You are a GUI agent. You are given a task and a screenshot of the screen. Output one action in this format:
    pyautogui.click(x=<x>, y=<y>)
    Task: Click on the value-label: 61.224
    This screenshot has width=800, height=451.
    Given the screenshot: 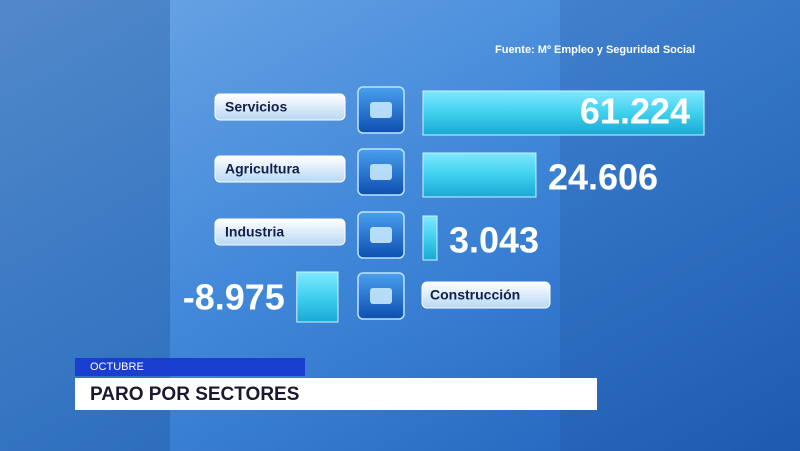 What is the action you would take?
    pyautogui.click(x=635, y=111)
    